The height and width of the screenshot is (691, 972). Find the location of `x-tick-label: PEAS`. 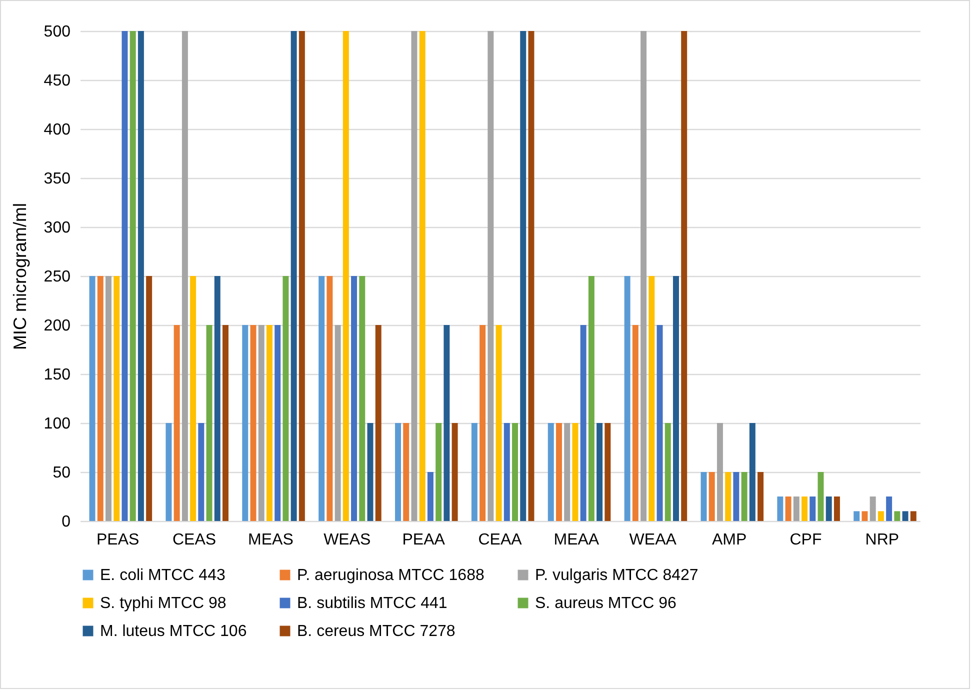

x-tick-label: PEAS is located at coordinates (118, 540).